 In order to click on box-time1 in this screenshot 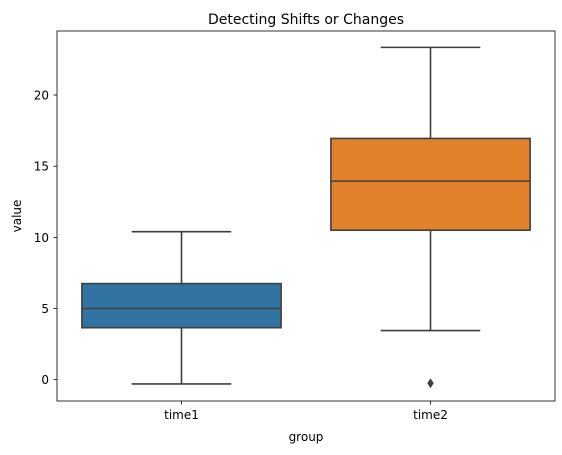, I will do `click(181, 307)`.